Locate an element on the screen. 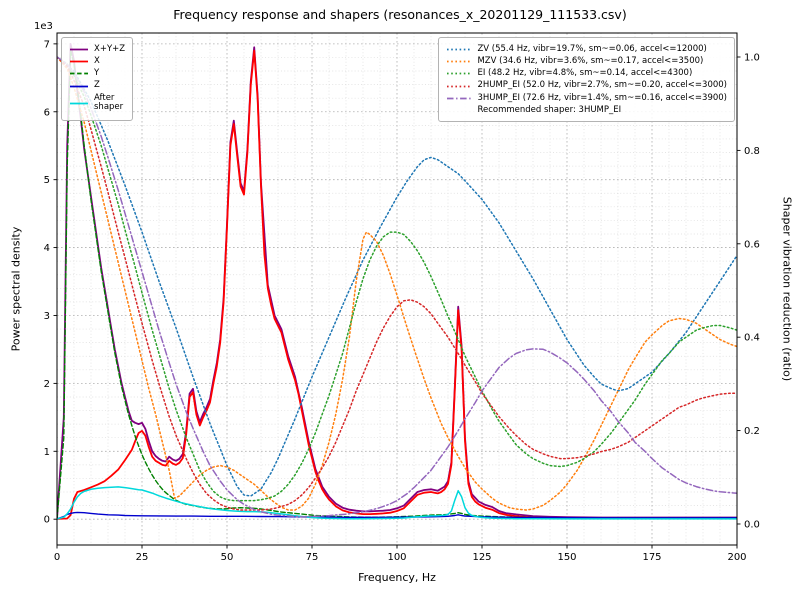 Image resolution: width=800 pixels, height=600 pixels. right-y-tick-label: 1.0 is located at coordinates (752, 58).